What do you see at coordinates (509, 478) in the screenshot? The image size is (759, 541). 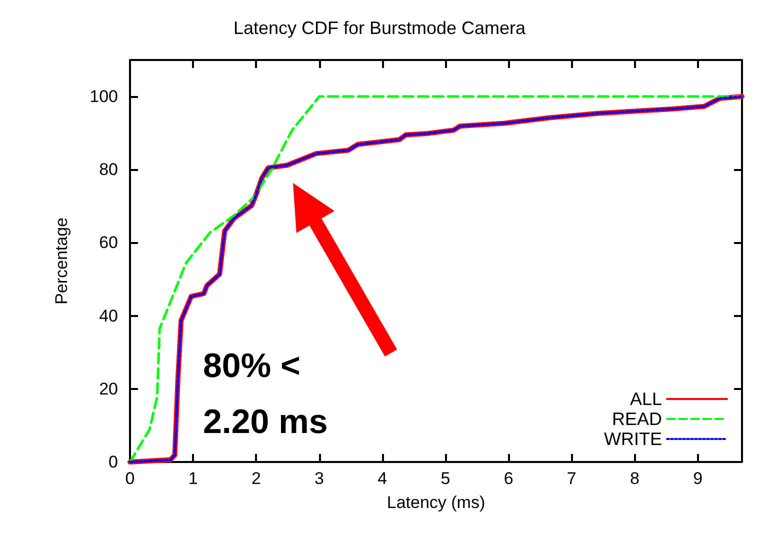 I see `x-tick-label: 6` at bounding box center [509, 478].